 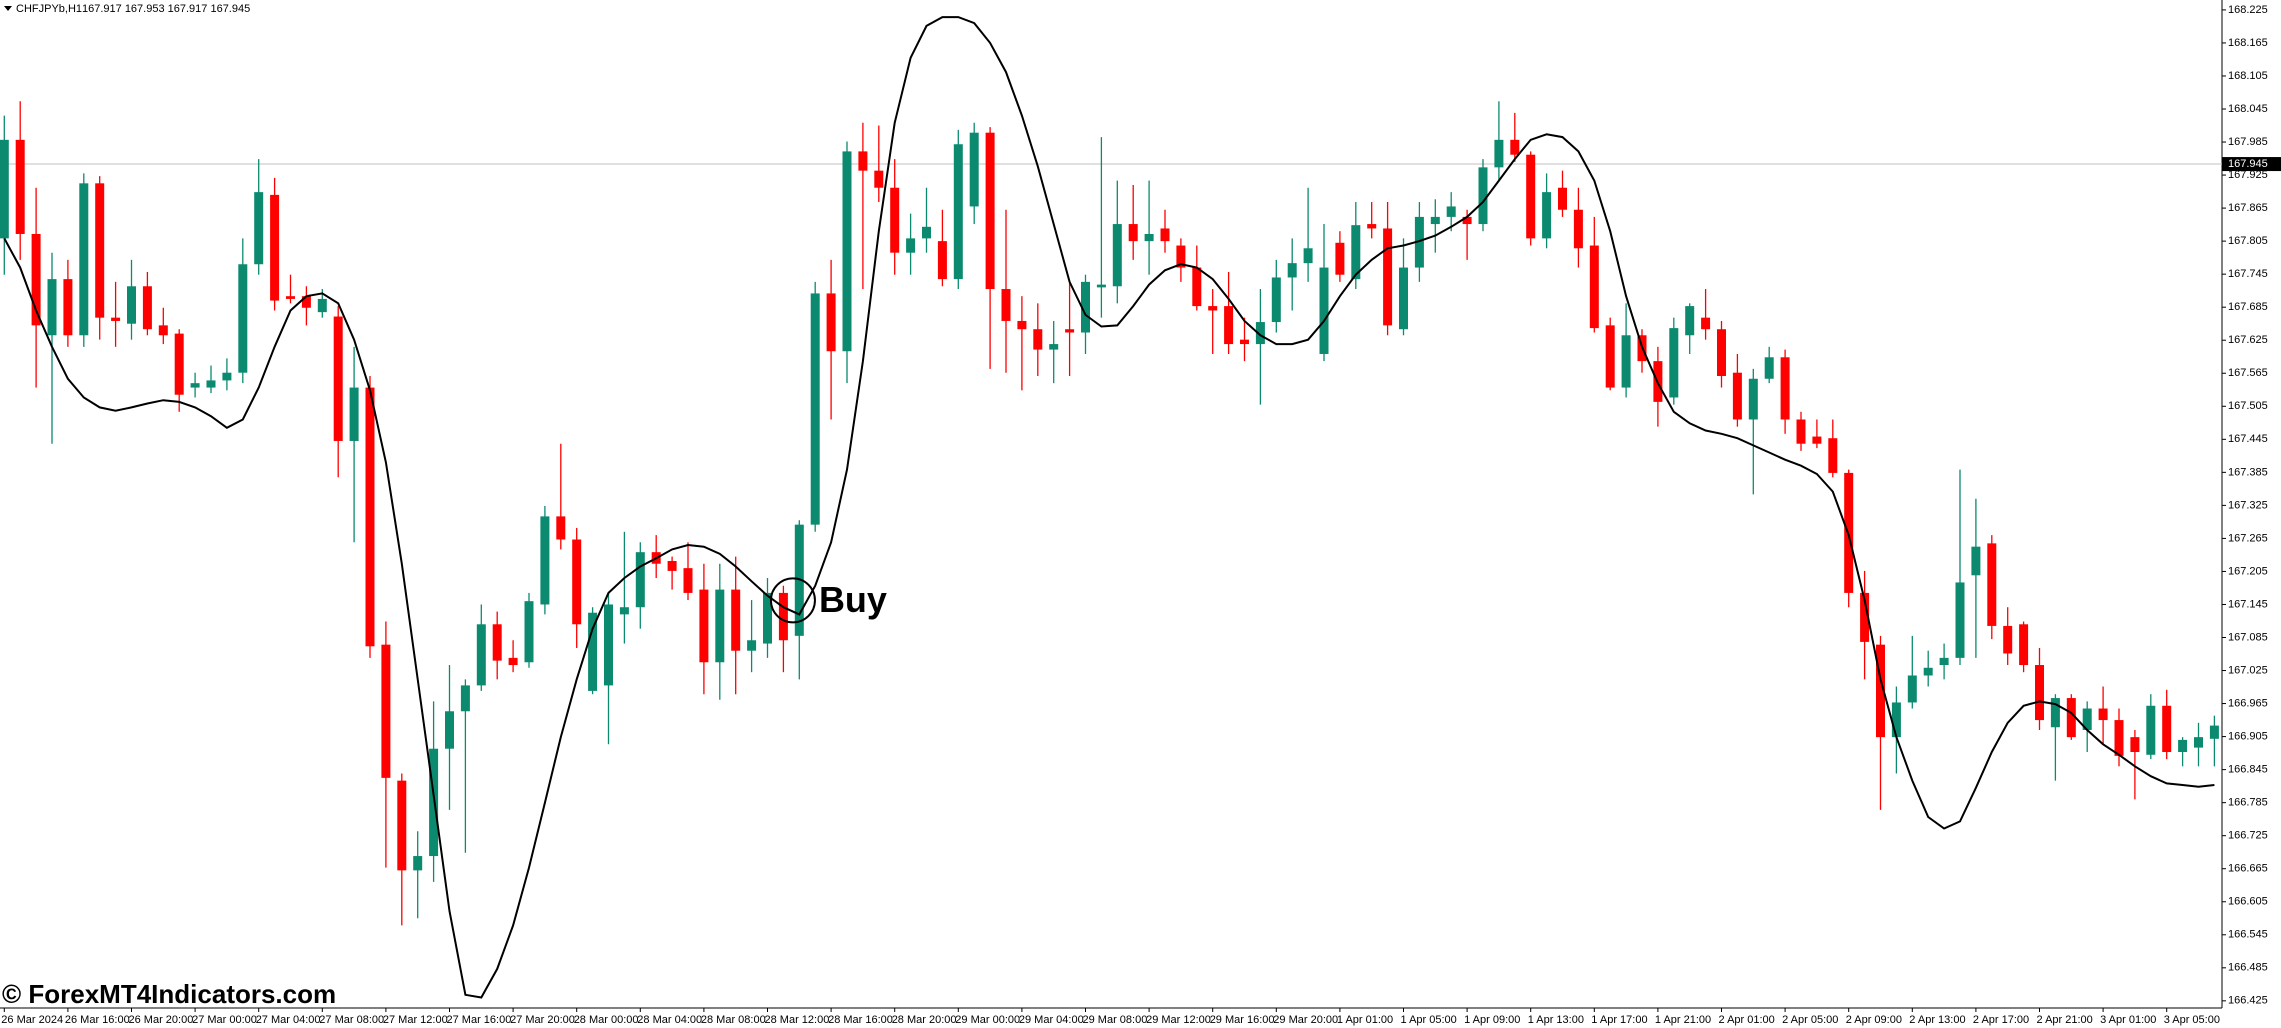 What do you see at coordinates (2251, 164) in the screenshot?
I see `current-price-box` at bounding box center [2251, 164].